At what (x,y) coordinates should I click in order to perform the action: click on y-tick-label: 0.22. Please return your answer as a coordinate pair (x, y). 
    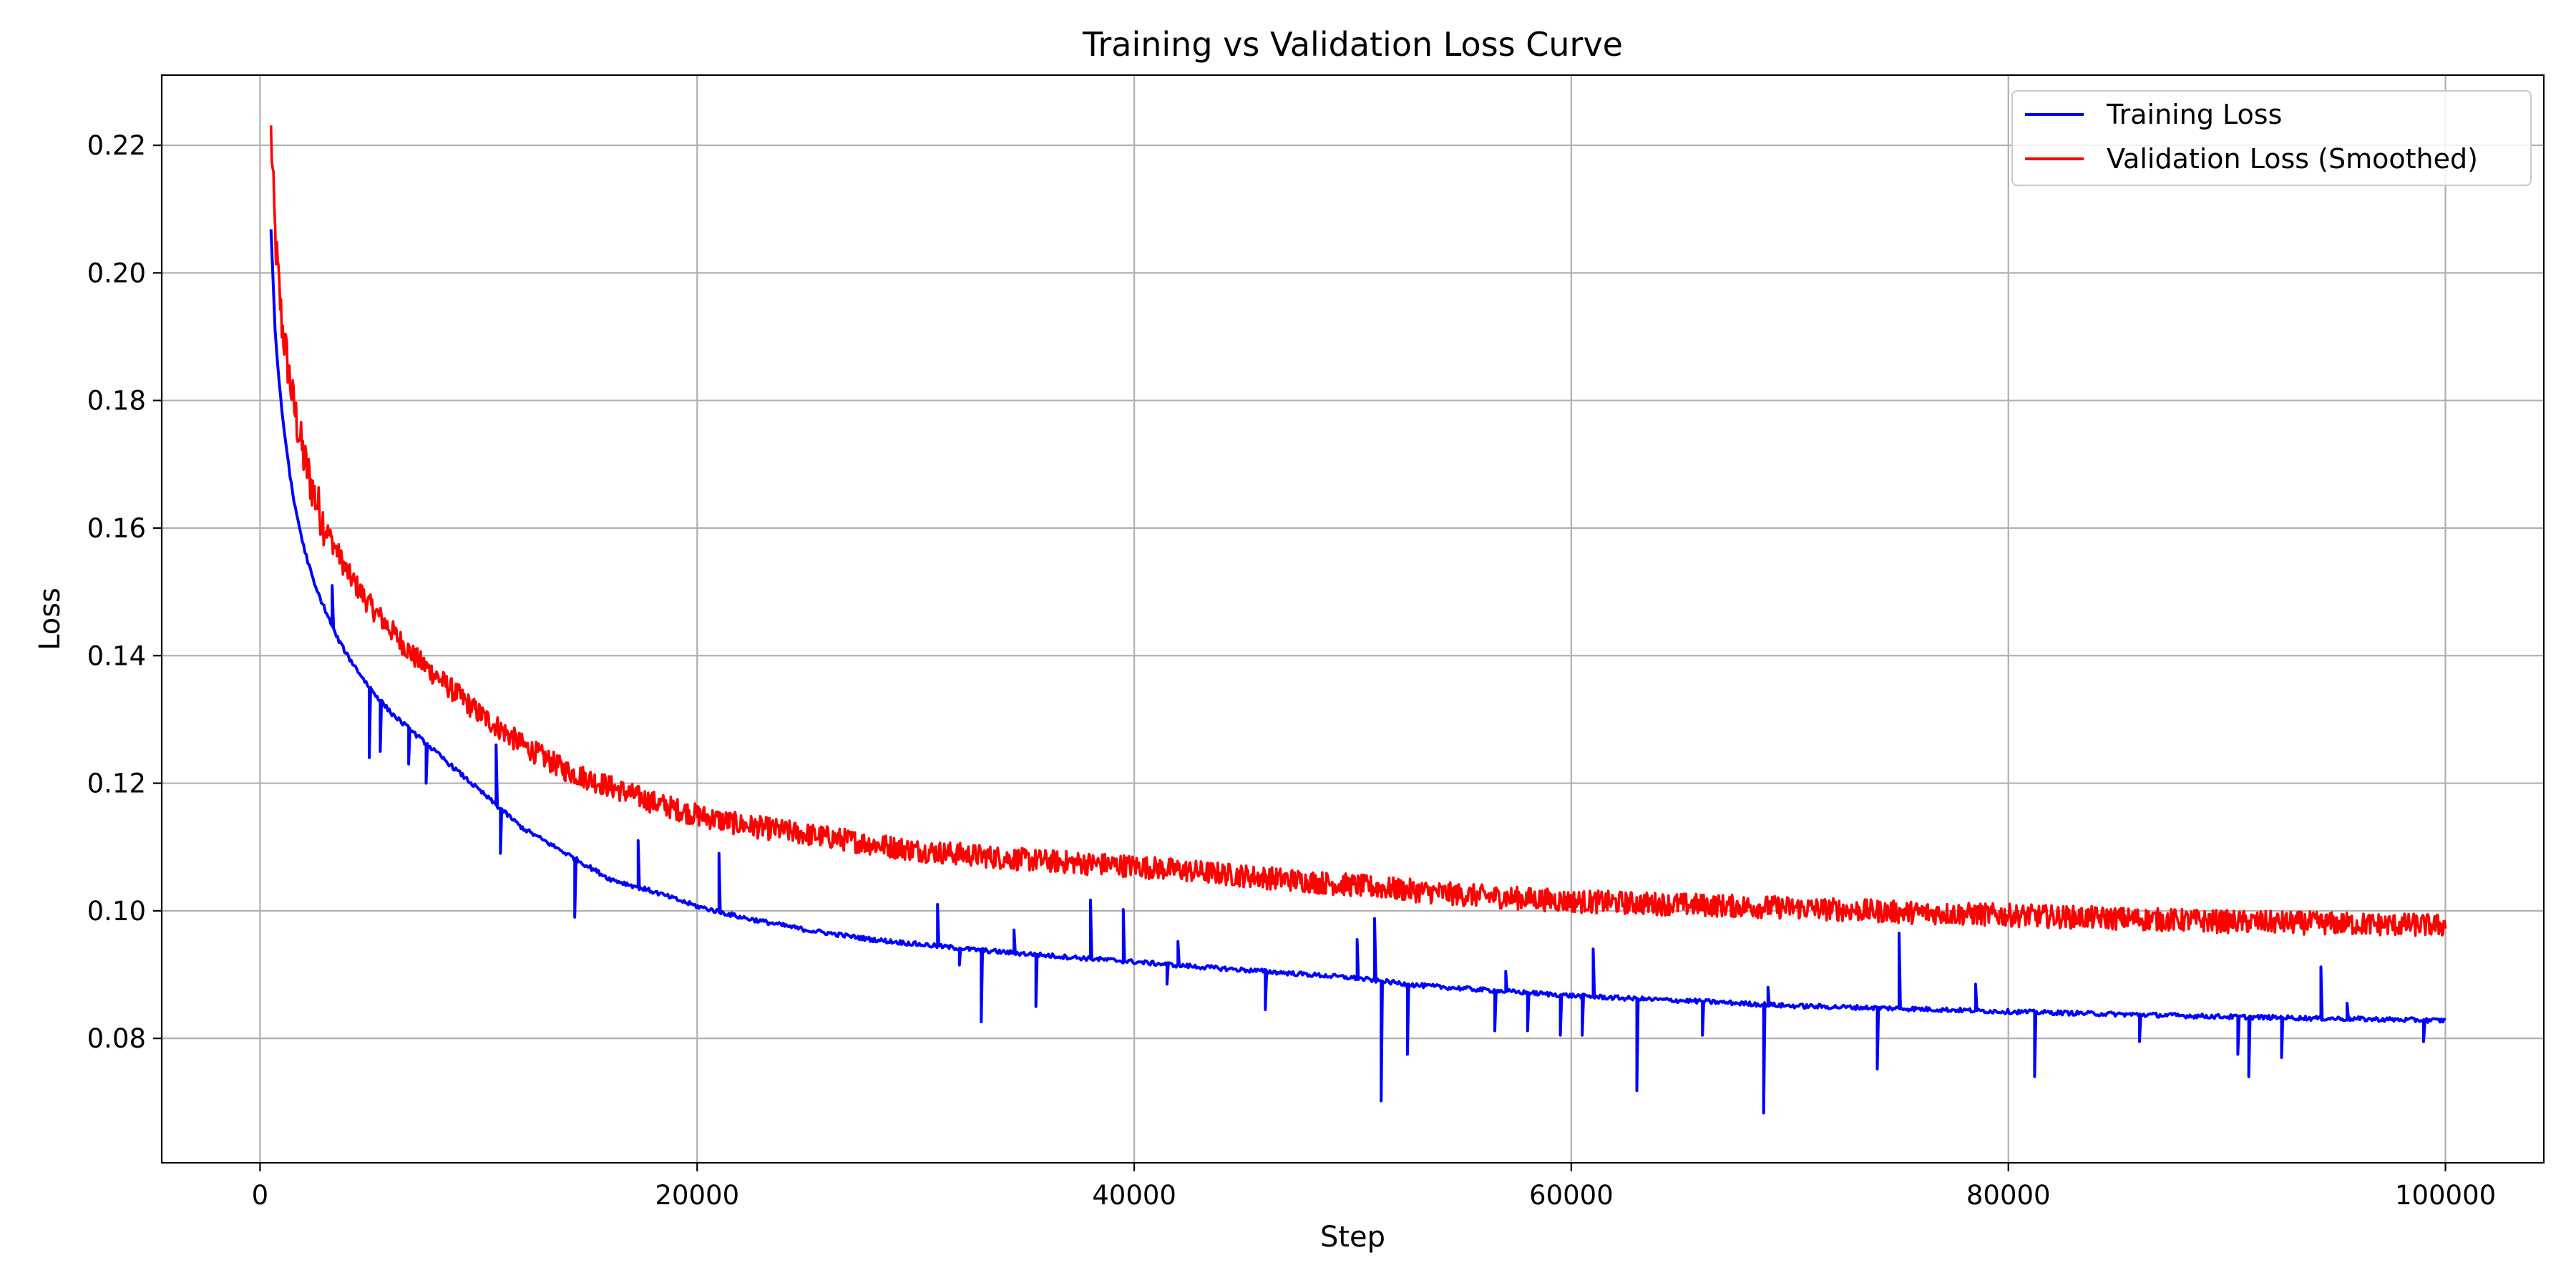
    Looking at the image, I should click on (116, 145).